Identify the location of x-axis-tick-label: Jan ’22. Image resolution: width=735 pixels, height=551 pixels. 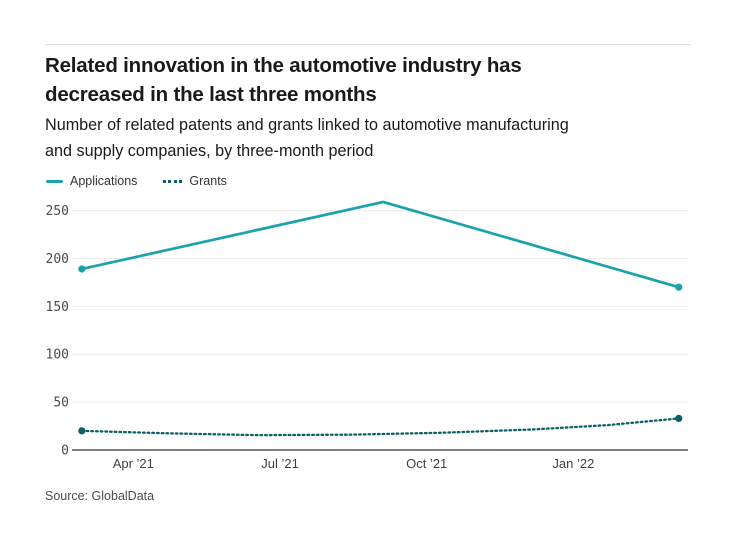
(573, 463).